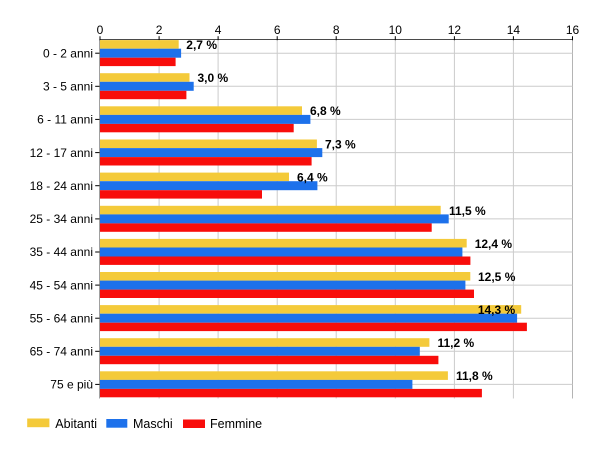  I want to click on svg-text: 2,7 %, so click(201, 45).